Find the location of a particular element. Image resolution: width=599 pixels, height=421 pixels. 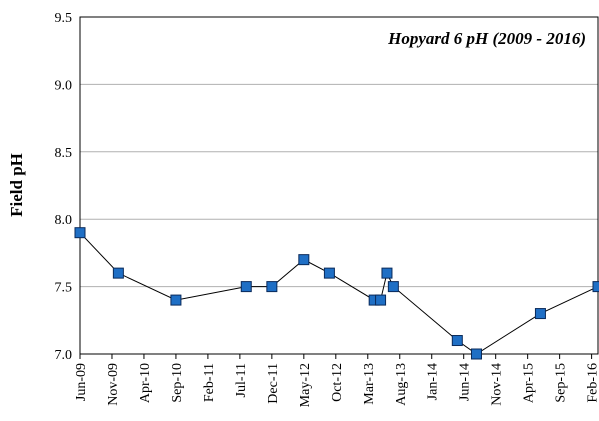

x-tick-label: Aug-13 is located at coordinates (401, 384).